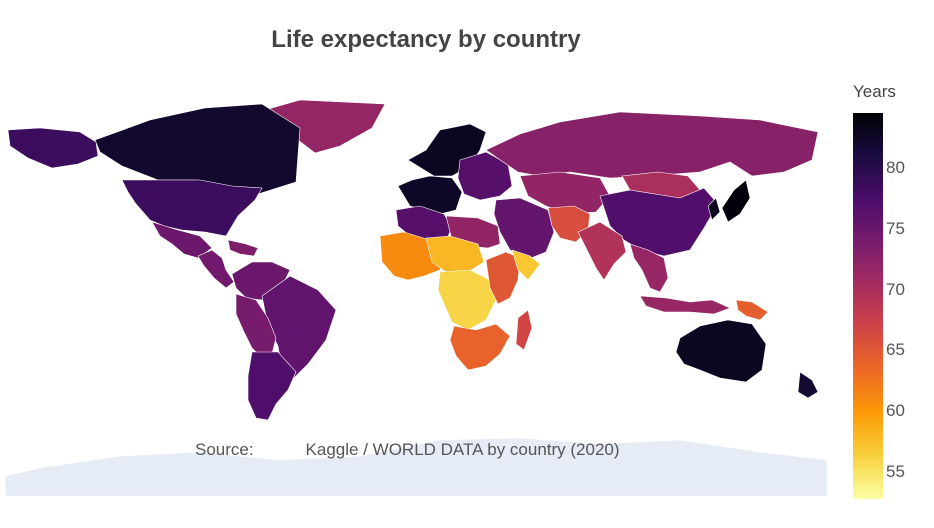 Image resolution: width=934 pixels, height=528 pixels. What do you see at coordinates (467, 300) in the screenshot?
I see `region-central-africa: Central Africa` at bounding box center [467, 300].